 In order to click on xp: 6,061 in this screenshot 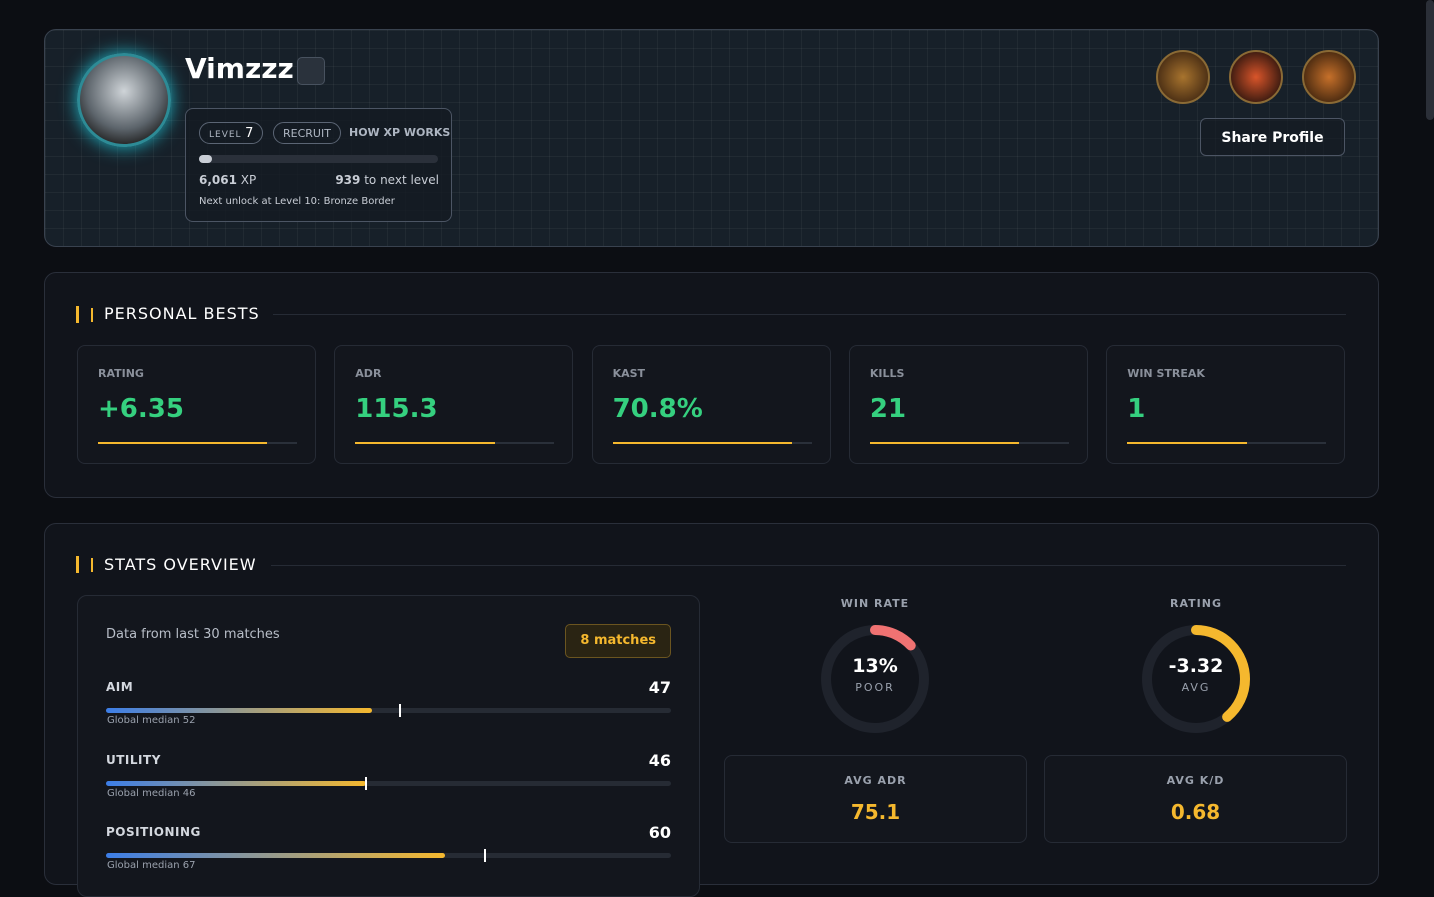, I will do `click(218, 180)`.